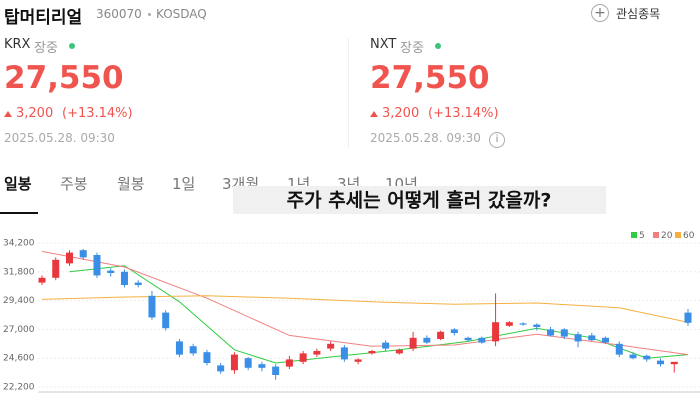 Image resolution: width=700 pixels, height=400 pixels. What do you see at coordinates (18, 184) in the screenshot?
I see `tab: 일봉` at bounding box center [18, 184].